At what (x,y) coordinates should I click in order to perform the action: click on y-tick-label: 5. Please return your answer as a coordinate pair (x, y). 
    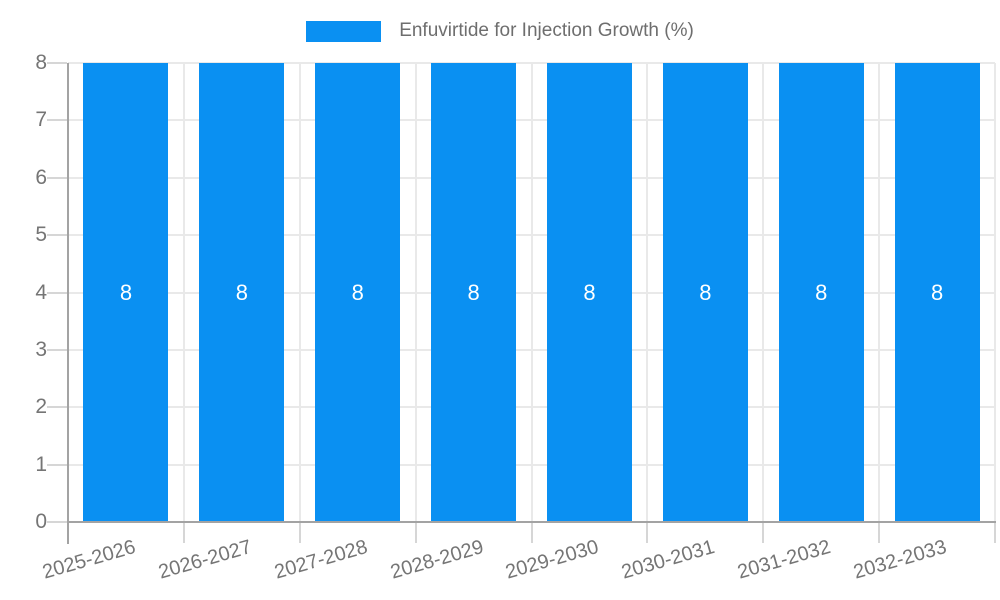
    Looking at the image, I should click on (41, 235).